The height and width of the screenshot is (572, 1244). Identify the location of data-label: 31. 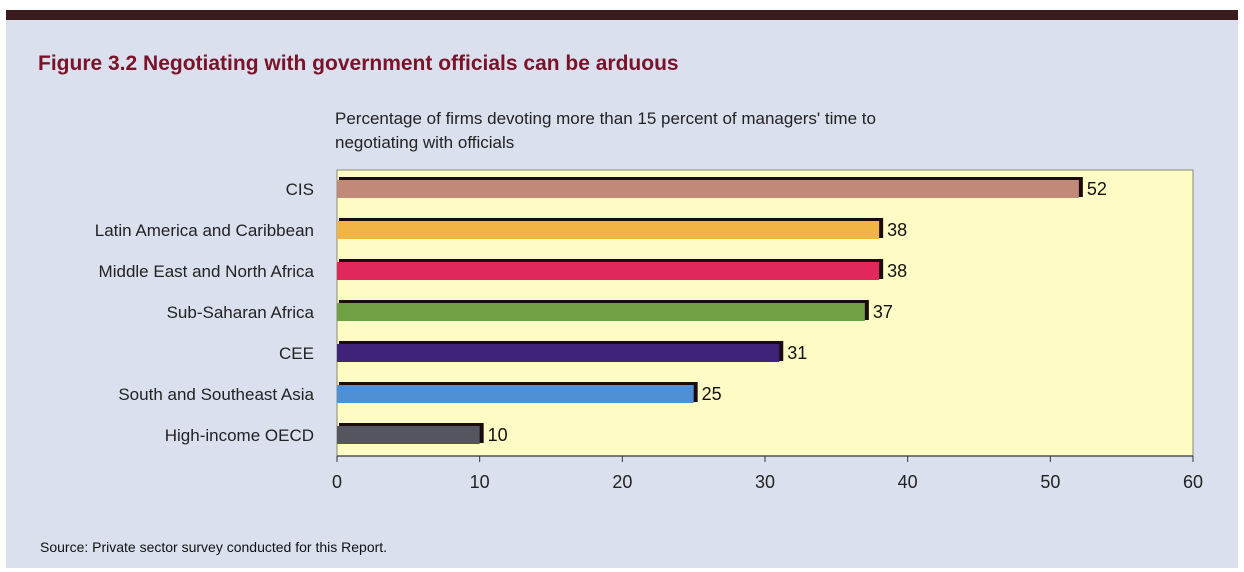
(797, 353).